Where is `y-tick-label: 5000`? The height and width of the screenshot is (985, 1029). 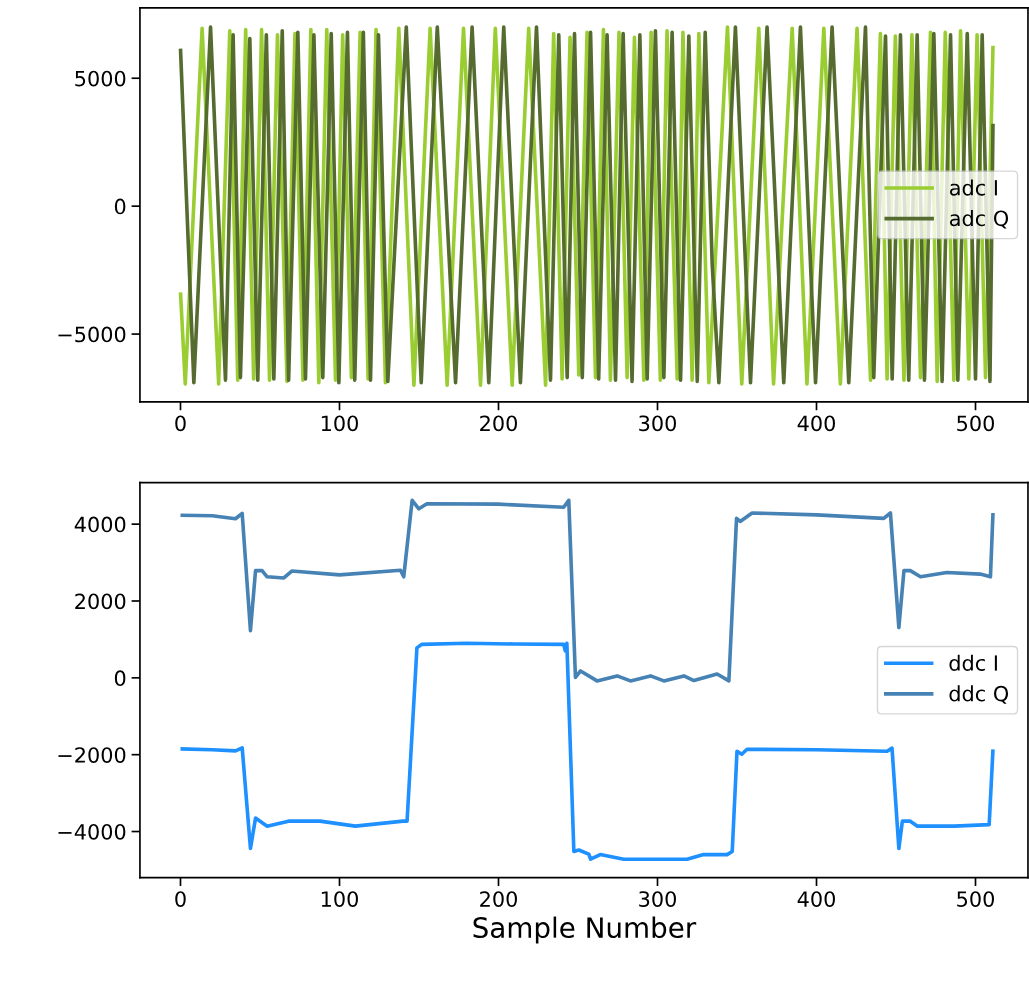
y-tick-label: 5000 is located at coordinates (100, 78).